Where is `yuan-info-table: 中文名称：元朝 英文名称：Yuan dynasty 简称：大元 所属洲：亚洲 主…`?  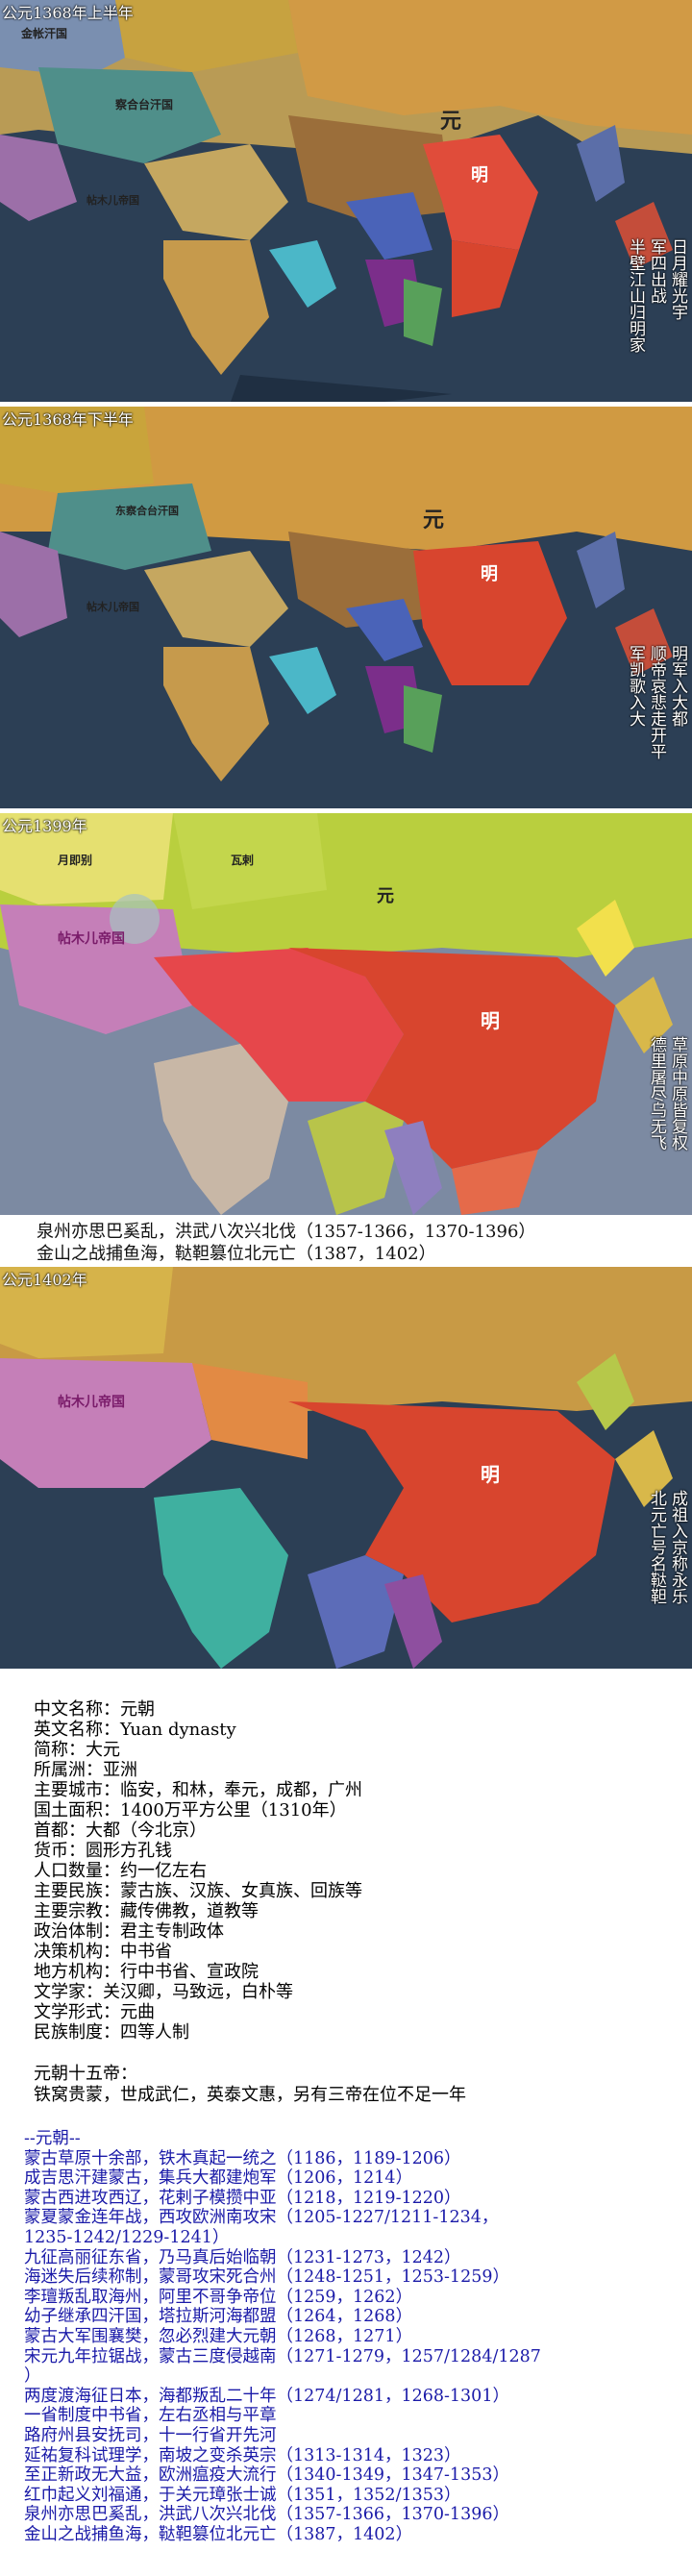 yuan-info-table: 中文名称：元朝 英文名称：Yuan dynasty 简称：大元 所属洲：亚洲 主… is located at coordinates (198, 1871).